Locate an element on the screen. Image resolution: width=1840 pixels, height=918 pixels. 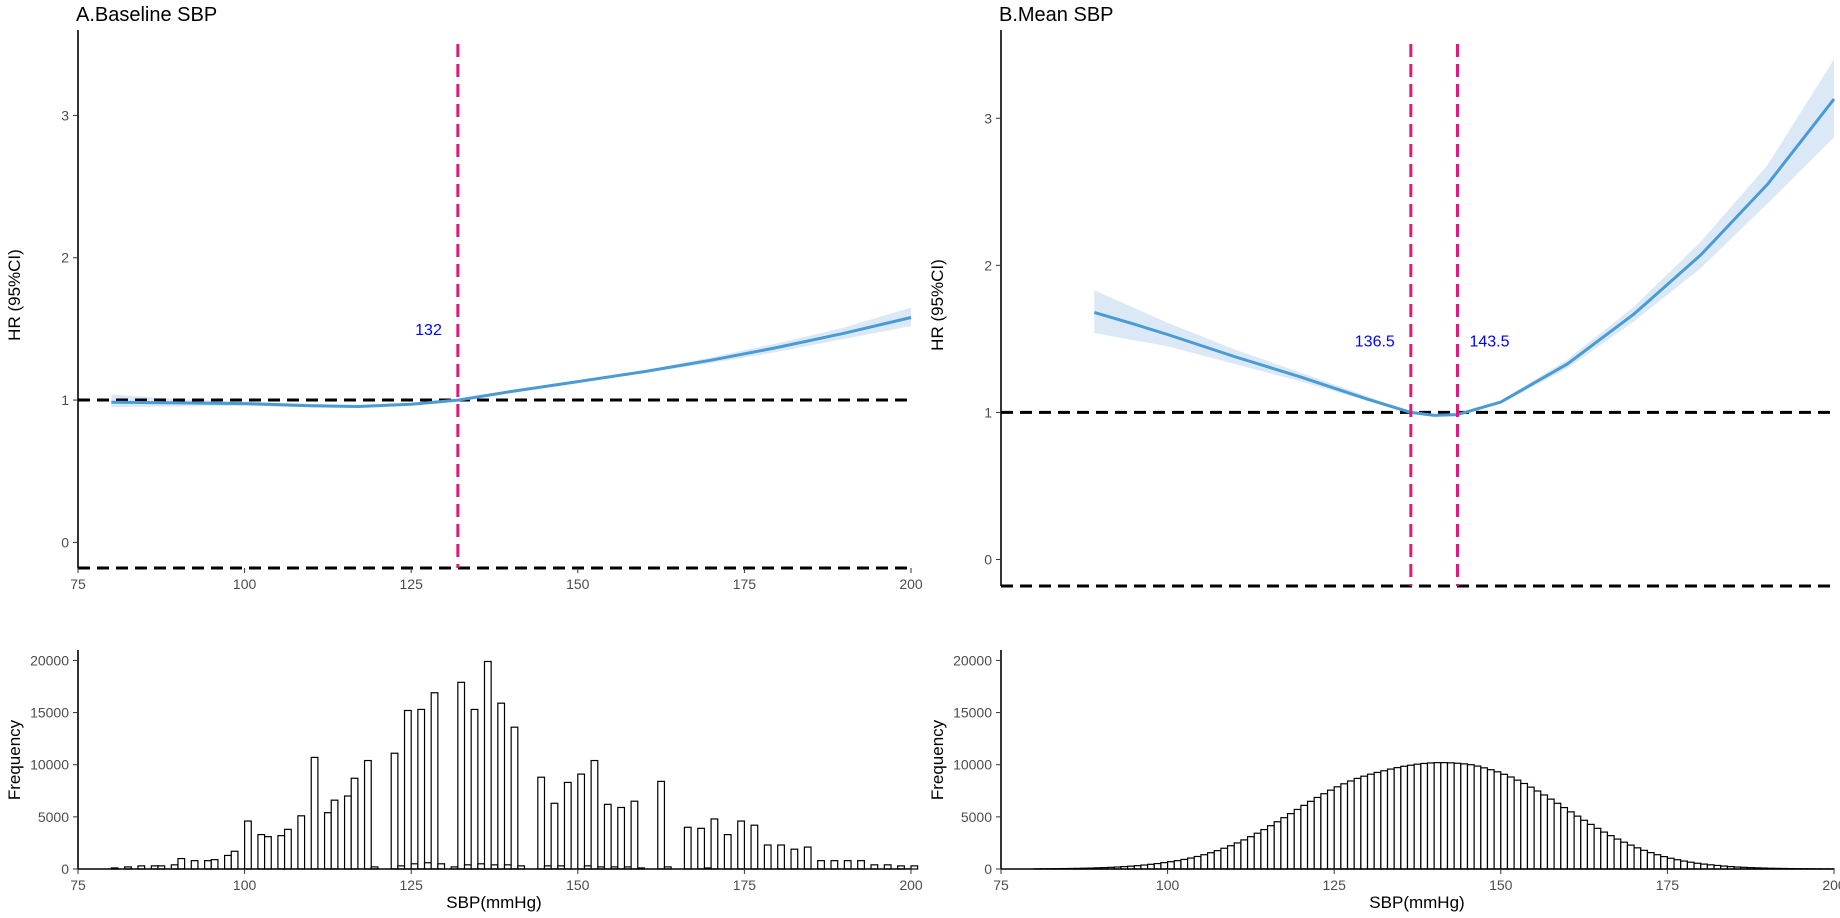
panel-b-hist-x-tick-label: 175 is located at coordinates (1668, 885).